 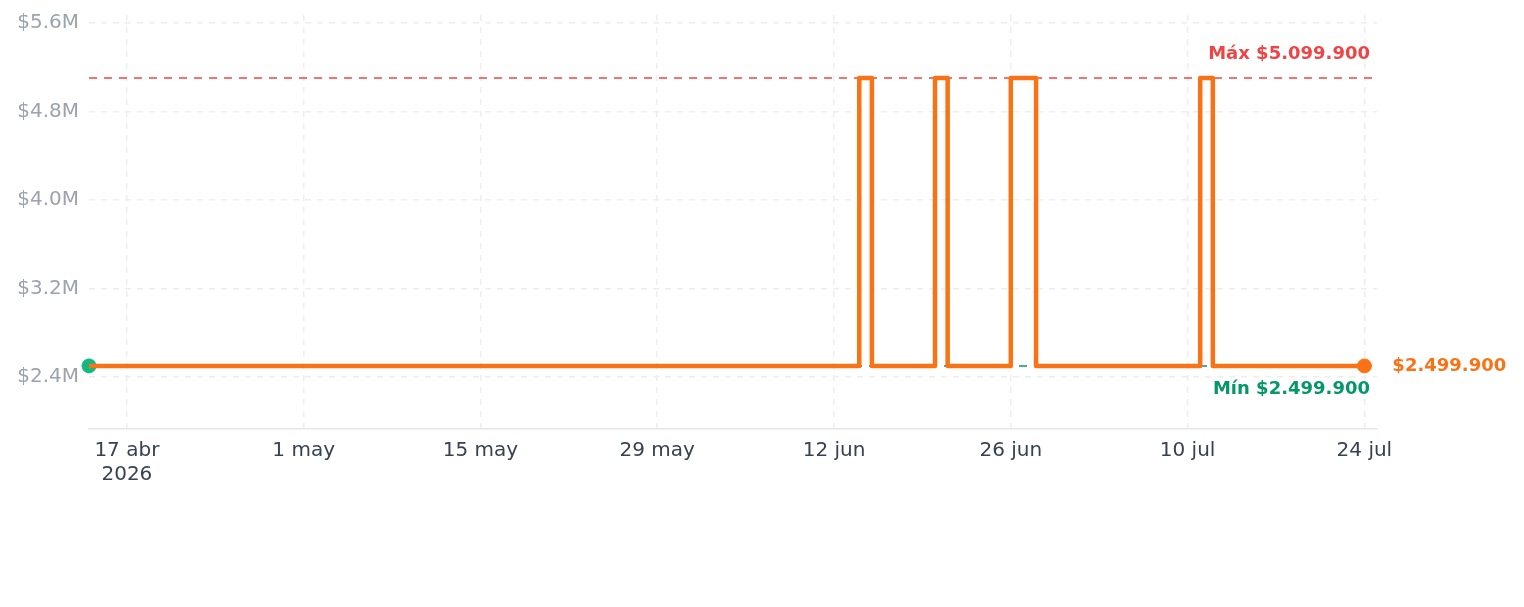 I want to click on annotation: $2.499.900, so click(x=1449, y=364).